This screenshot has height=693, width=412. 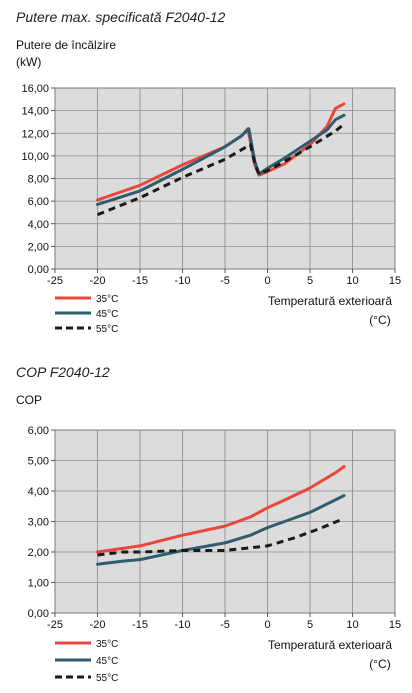 I want to click on y-tick-label: 3,00, so click(x=38, y=523).